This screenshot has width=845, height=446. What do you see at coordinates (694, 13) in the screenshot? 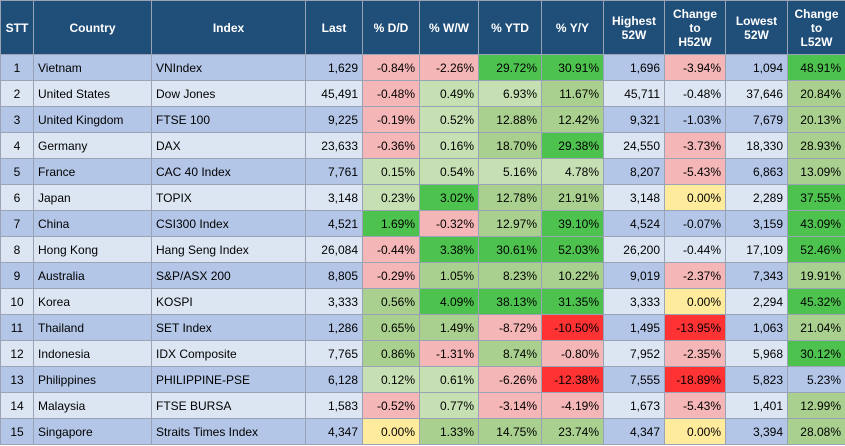
I see `header-chg-high-line1: Change` at bounding box center [694, 13].